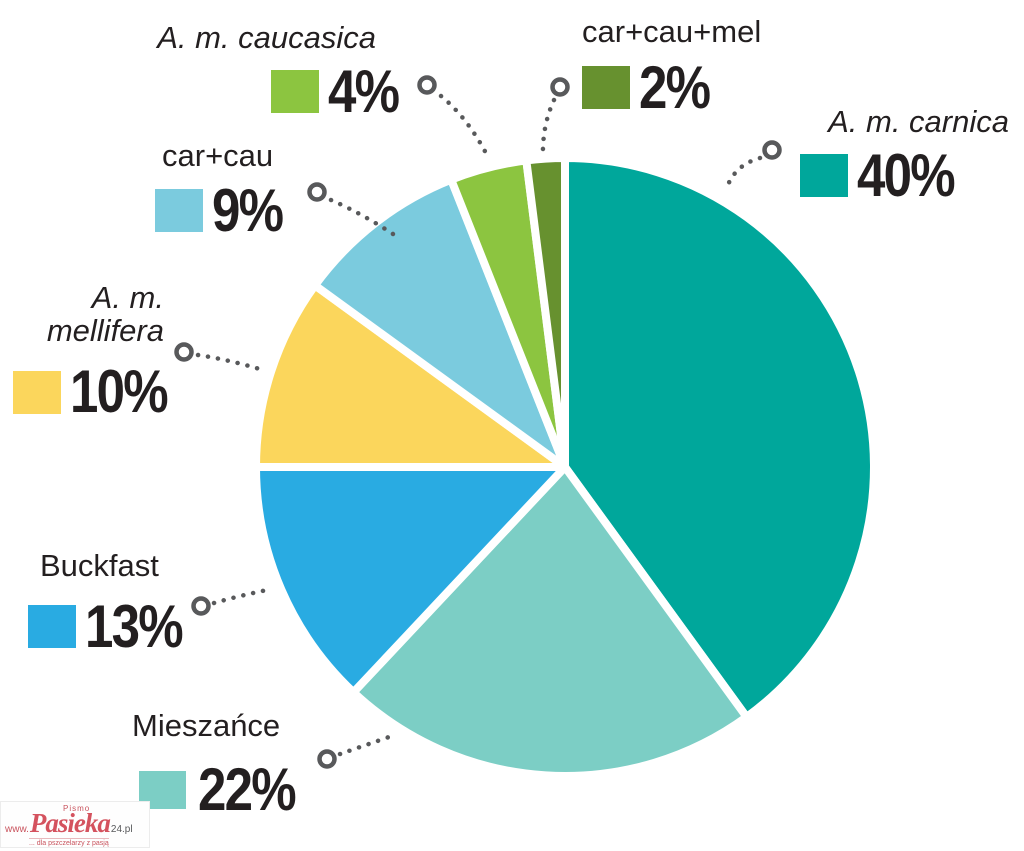 This screenshot has width=1024, height=851. What do you see at coordinates (17, 829) in the screenshot?
I see `watermark-www-text: www.` at bounding box center [17, 829].